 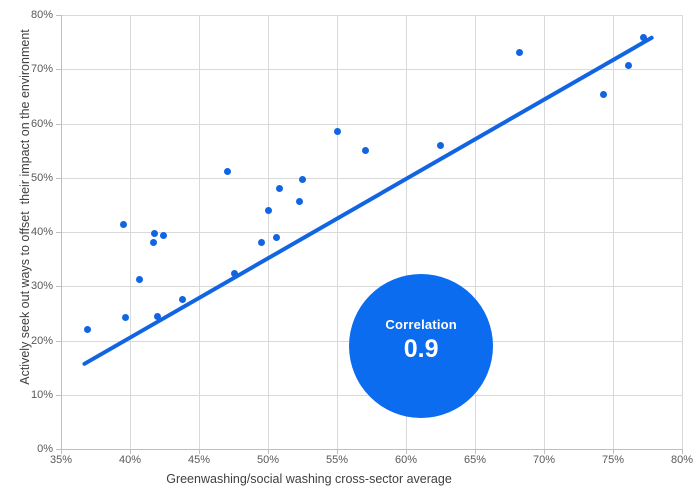 What do you see at coordinates (130, 460) in the screenshot?
I see `x-tick-label: 40%` at bounding box center [130, 460].